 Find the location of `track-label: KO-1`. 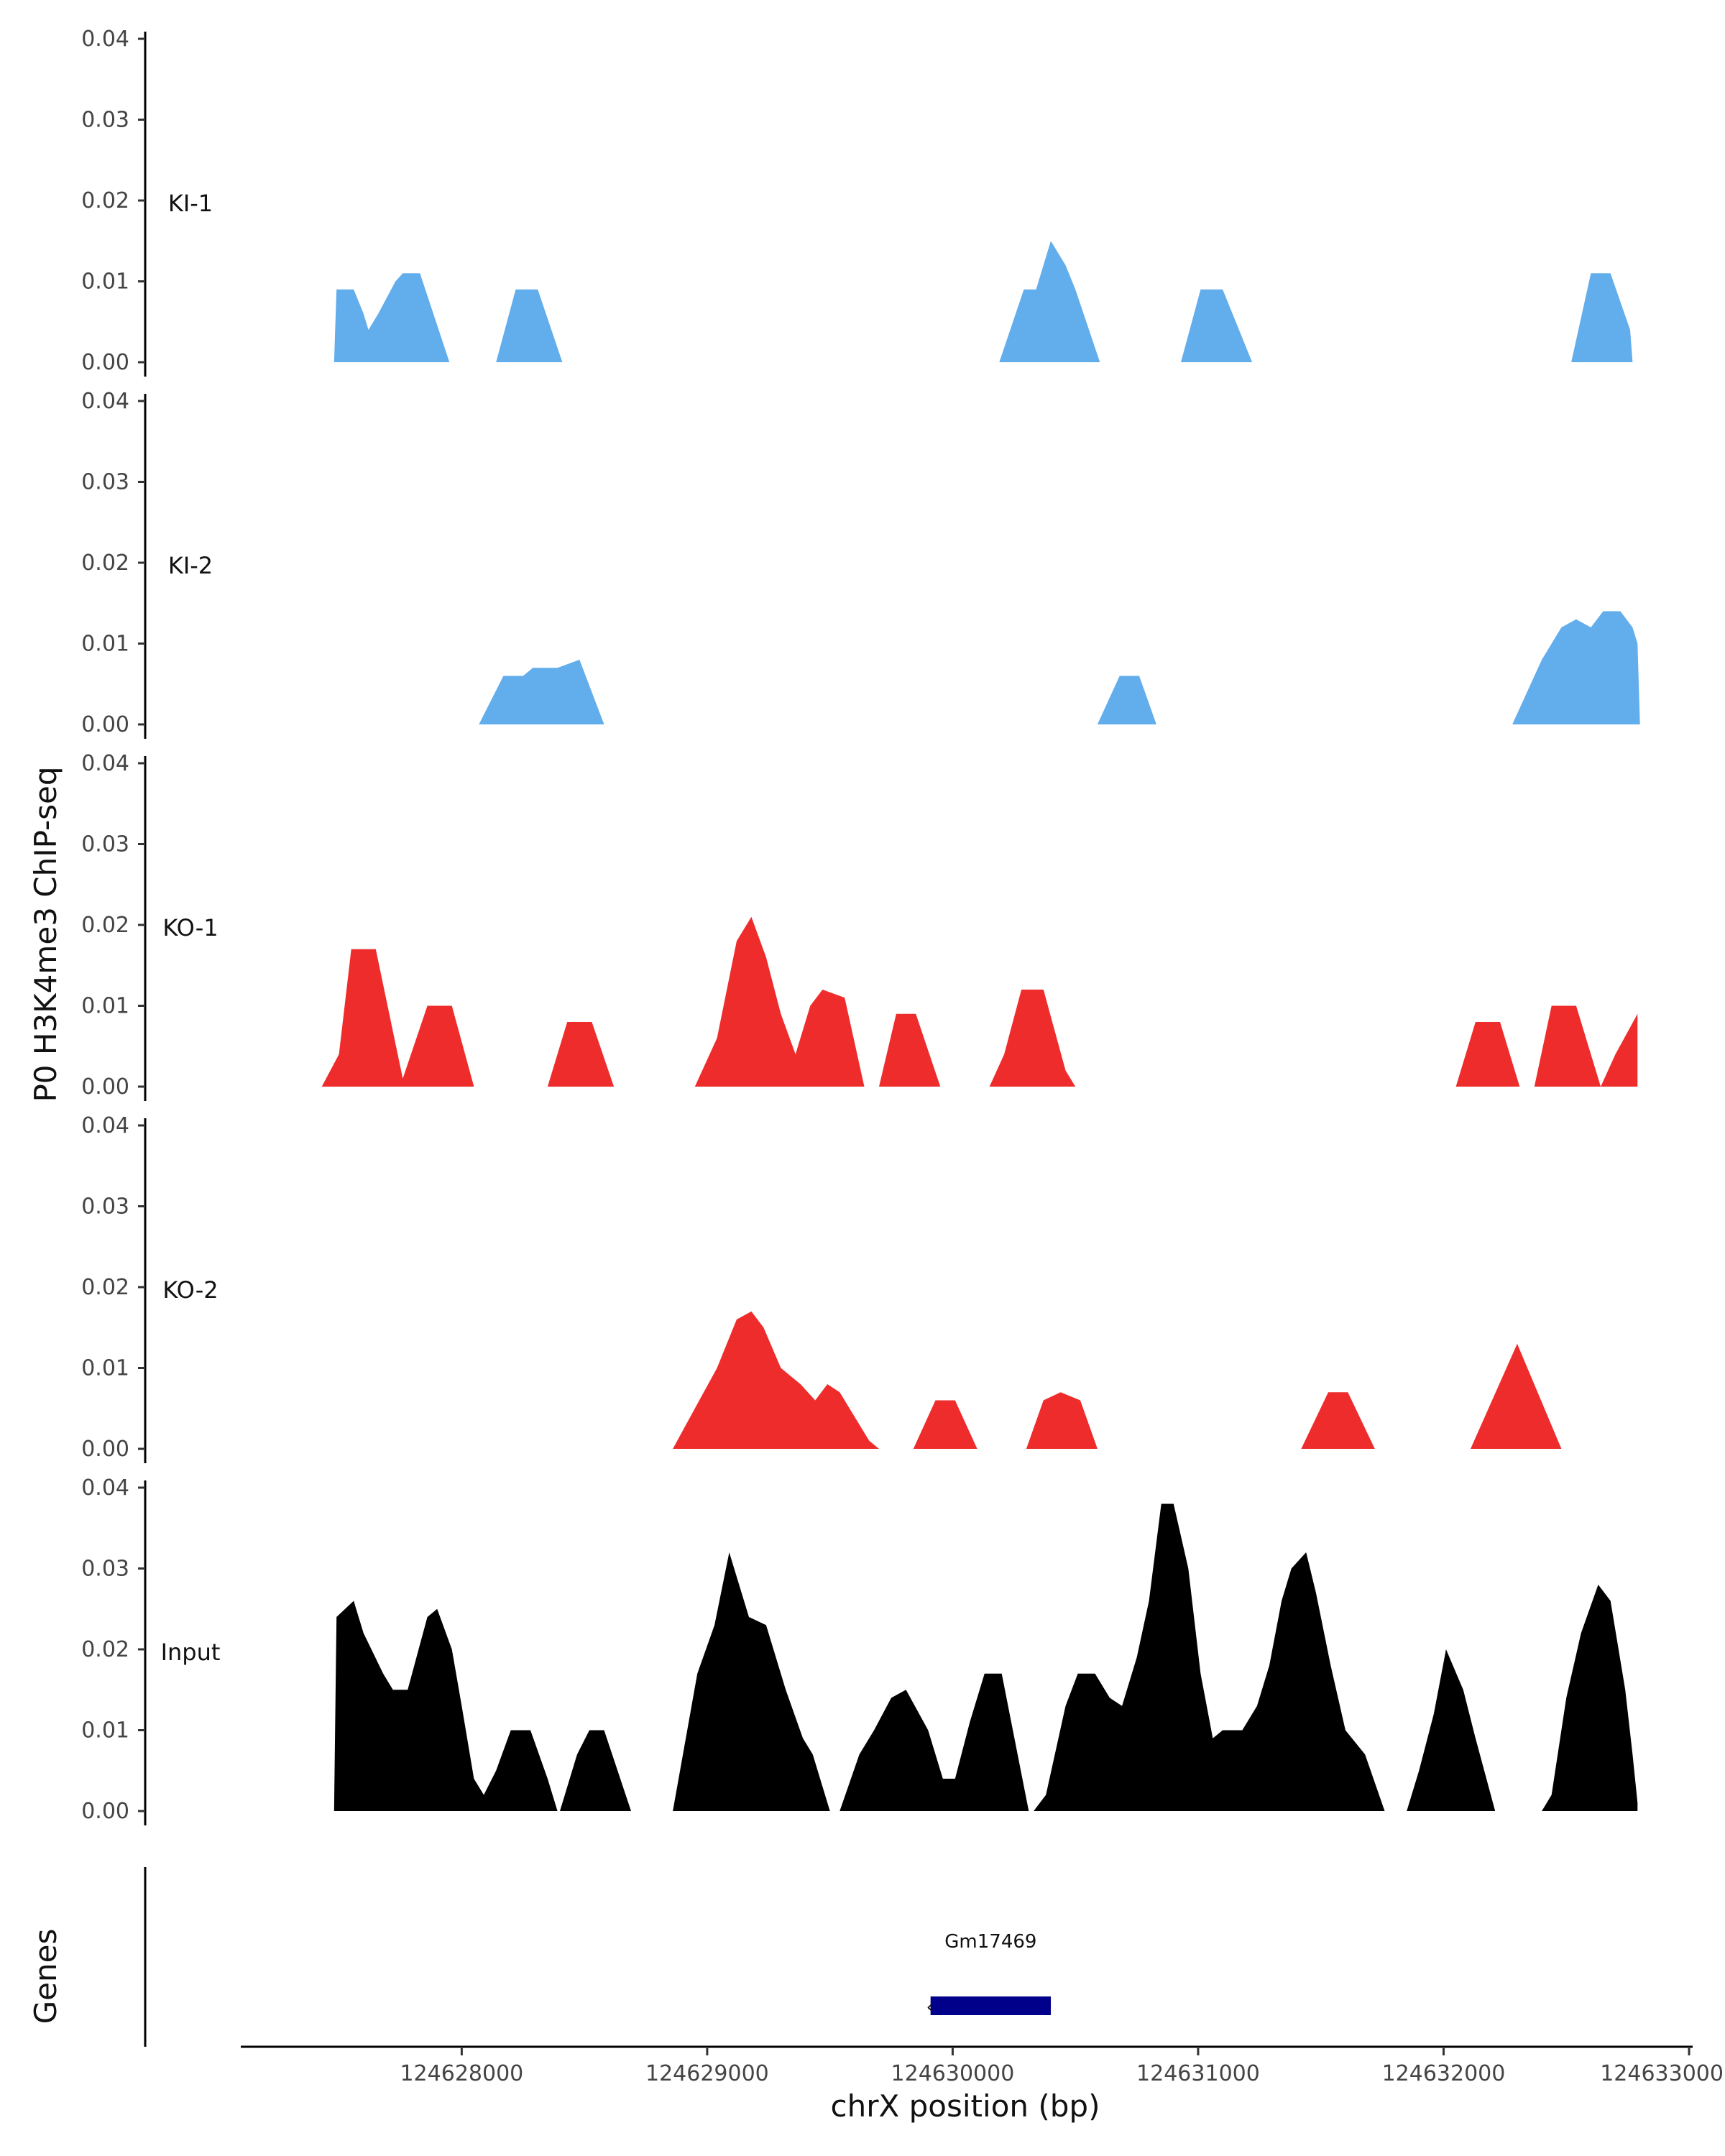

track-label: KO-1 is located at coordinates (190, 927).